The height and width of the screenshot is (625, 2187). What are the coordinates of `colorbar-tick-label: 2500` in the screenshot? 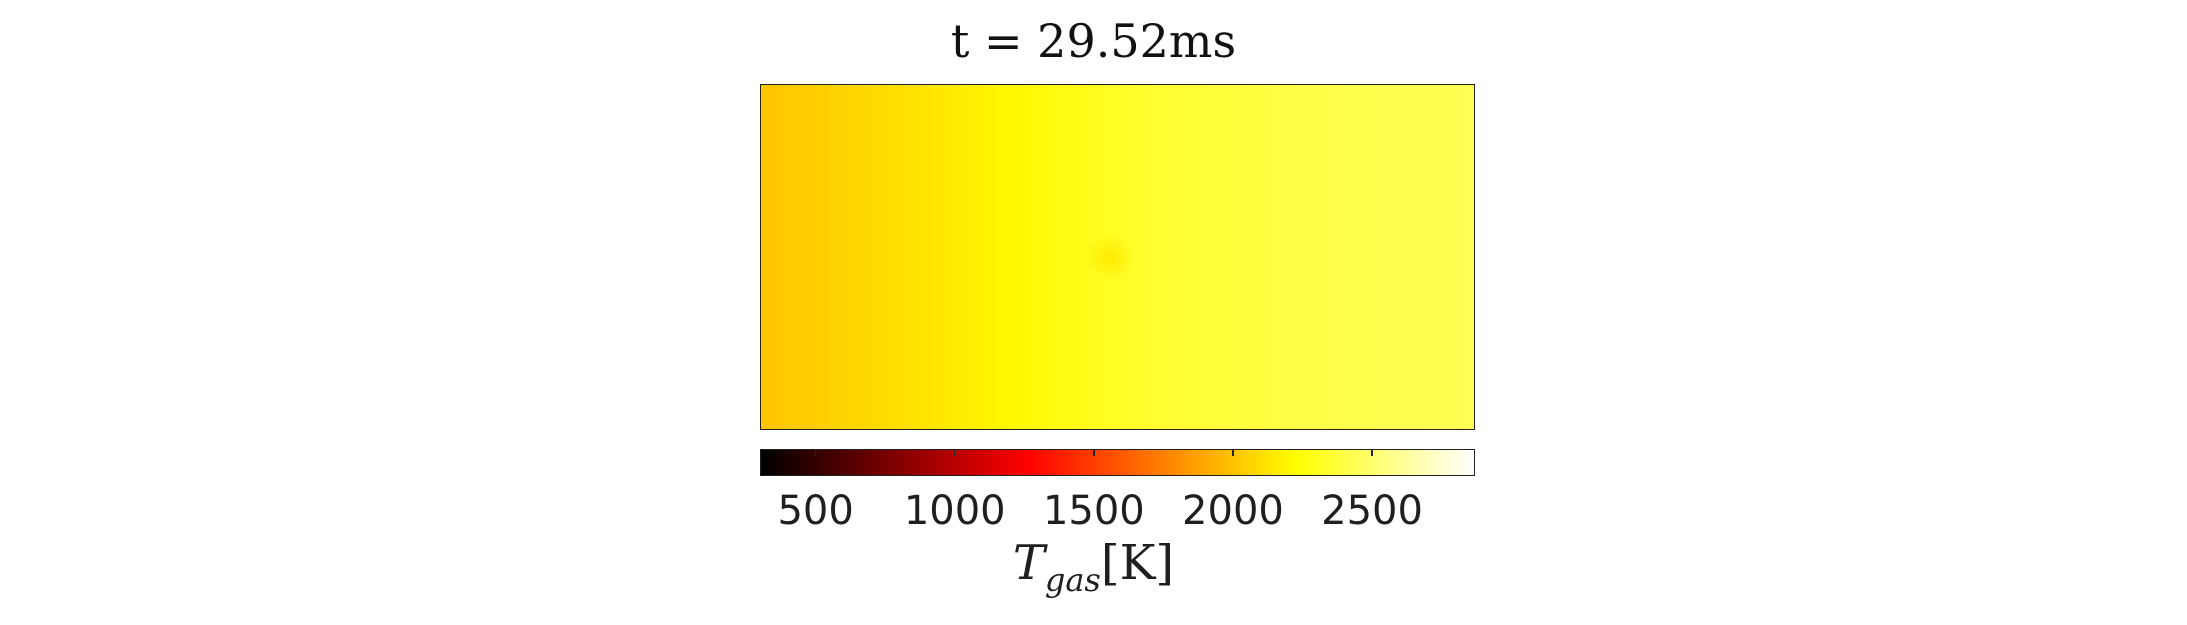 It's located at (1372, 511).